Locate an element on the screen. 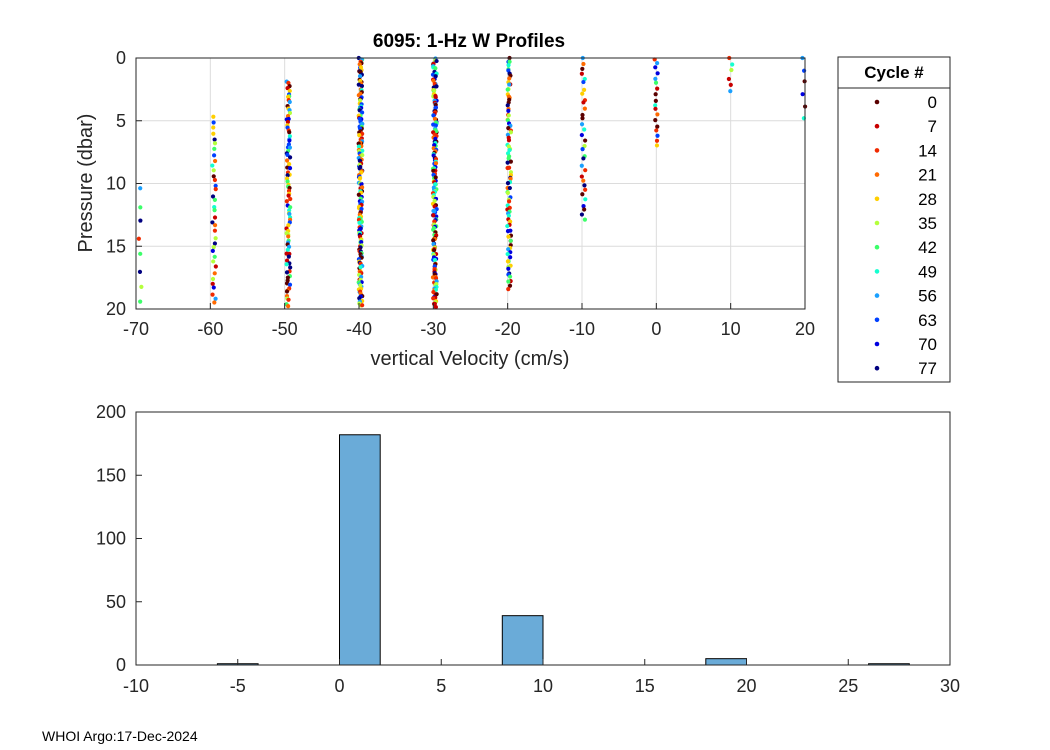 This screenshot has height=750, width=1050. scatter-y-axis-label: Pressure (dbar) is located at coordinates (86, 183).